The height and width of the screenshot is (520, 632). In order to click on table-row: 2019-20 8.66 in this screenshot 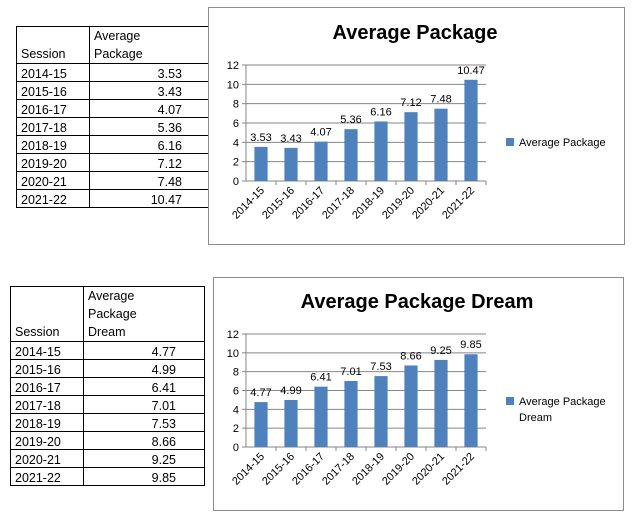, I will do `click(107, 440)`.